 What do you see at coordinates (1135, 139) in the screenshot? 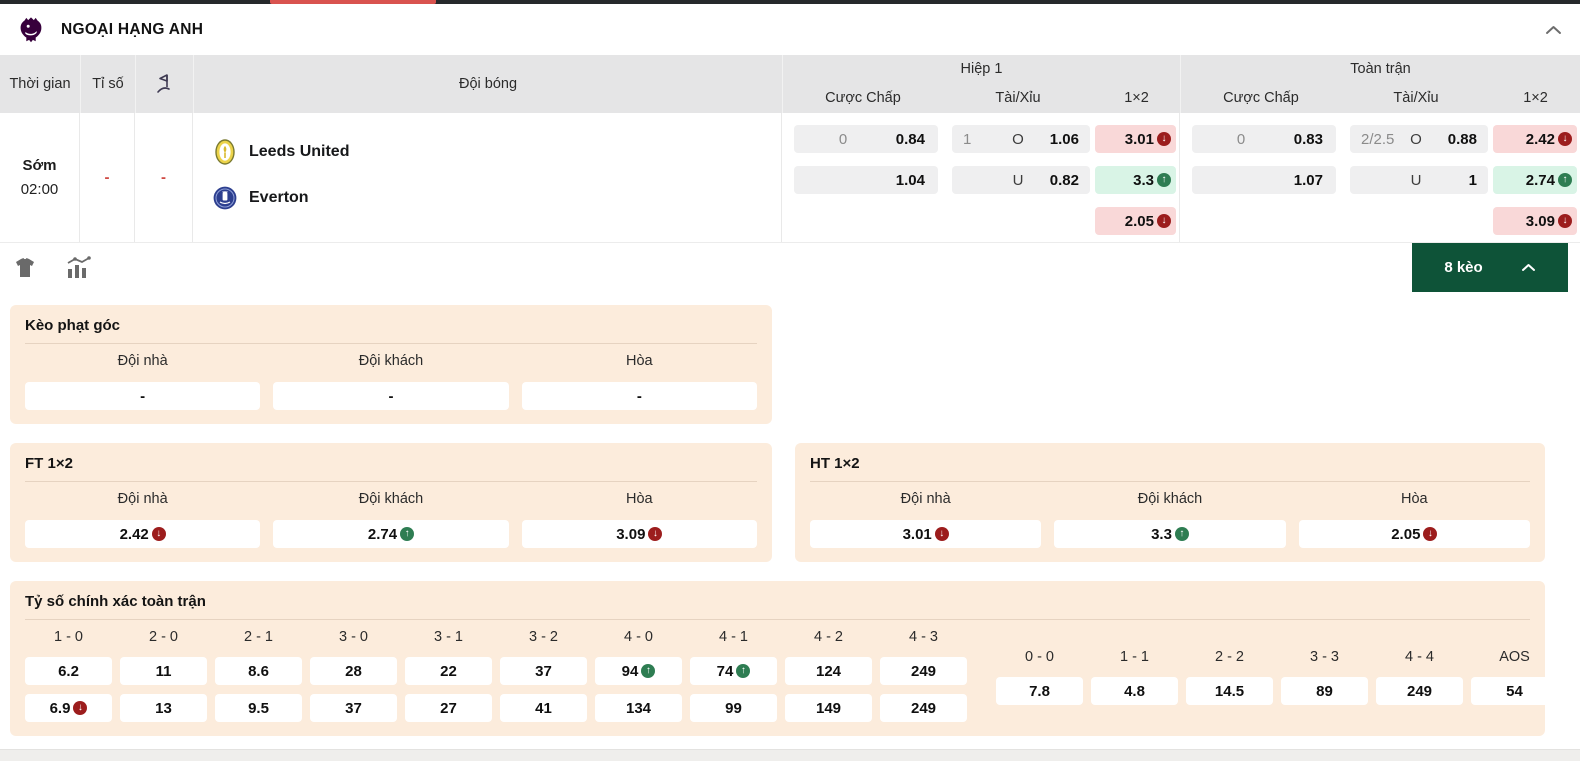
I see `half1-1x2-home: 3.01` at bounding box center [1135, 139].